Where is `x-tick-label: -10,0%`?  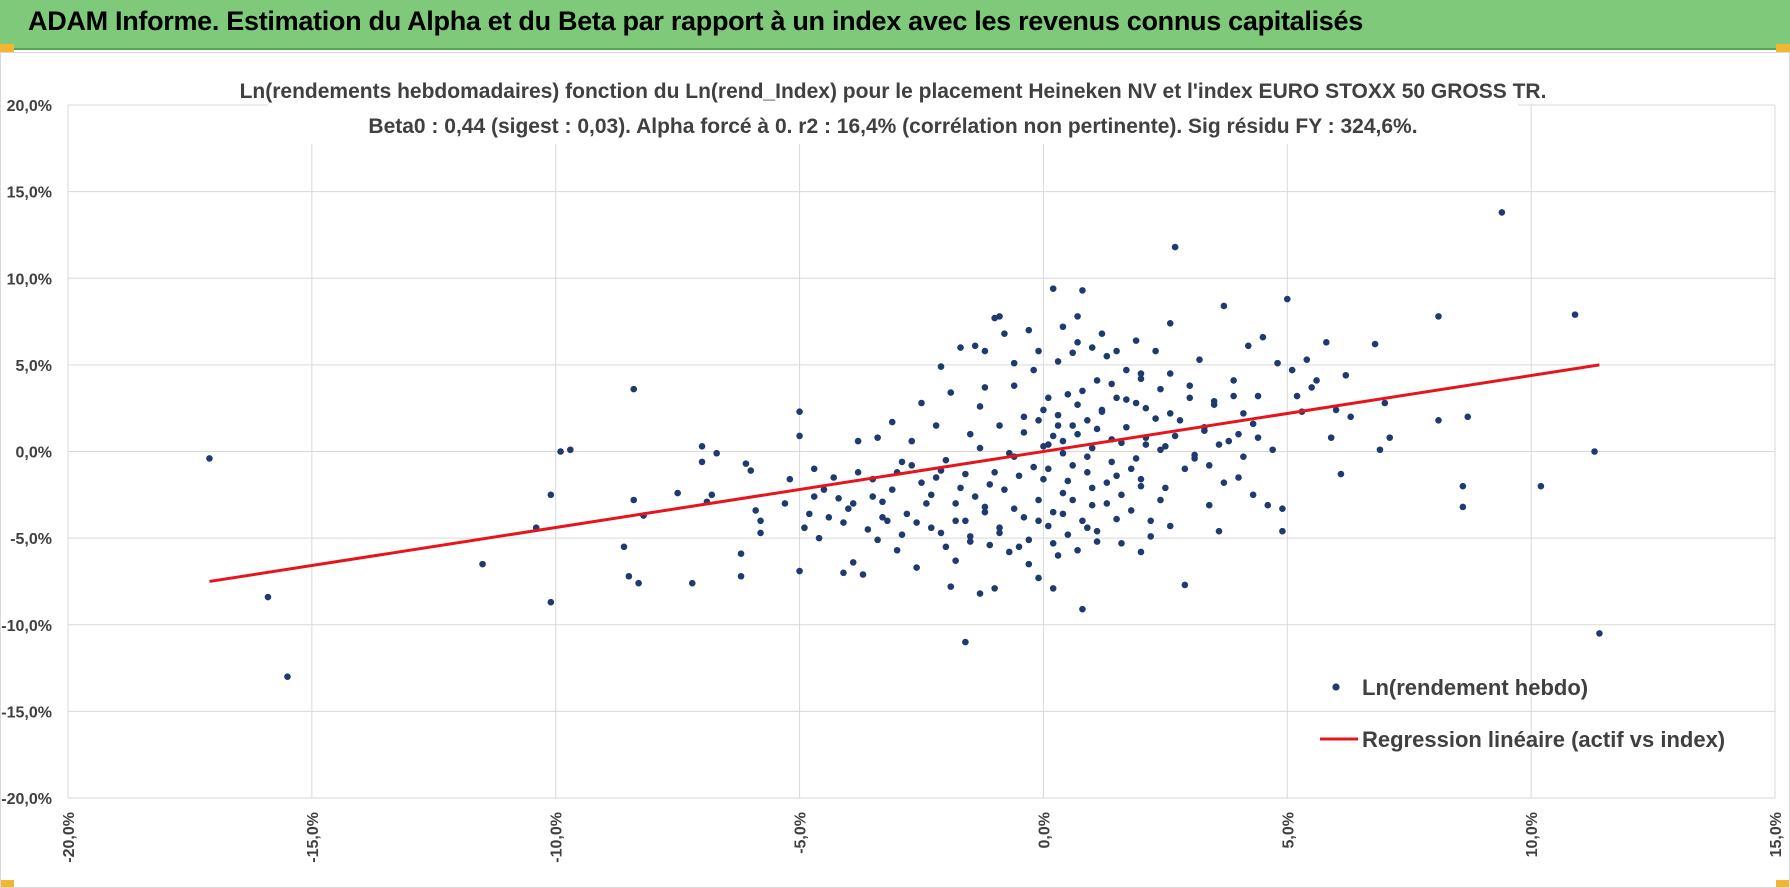 x-tick-label: -10,0% is located at coordinates (557, 837).